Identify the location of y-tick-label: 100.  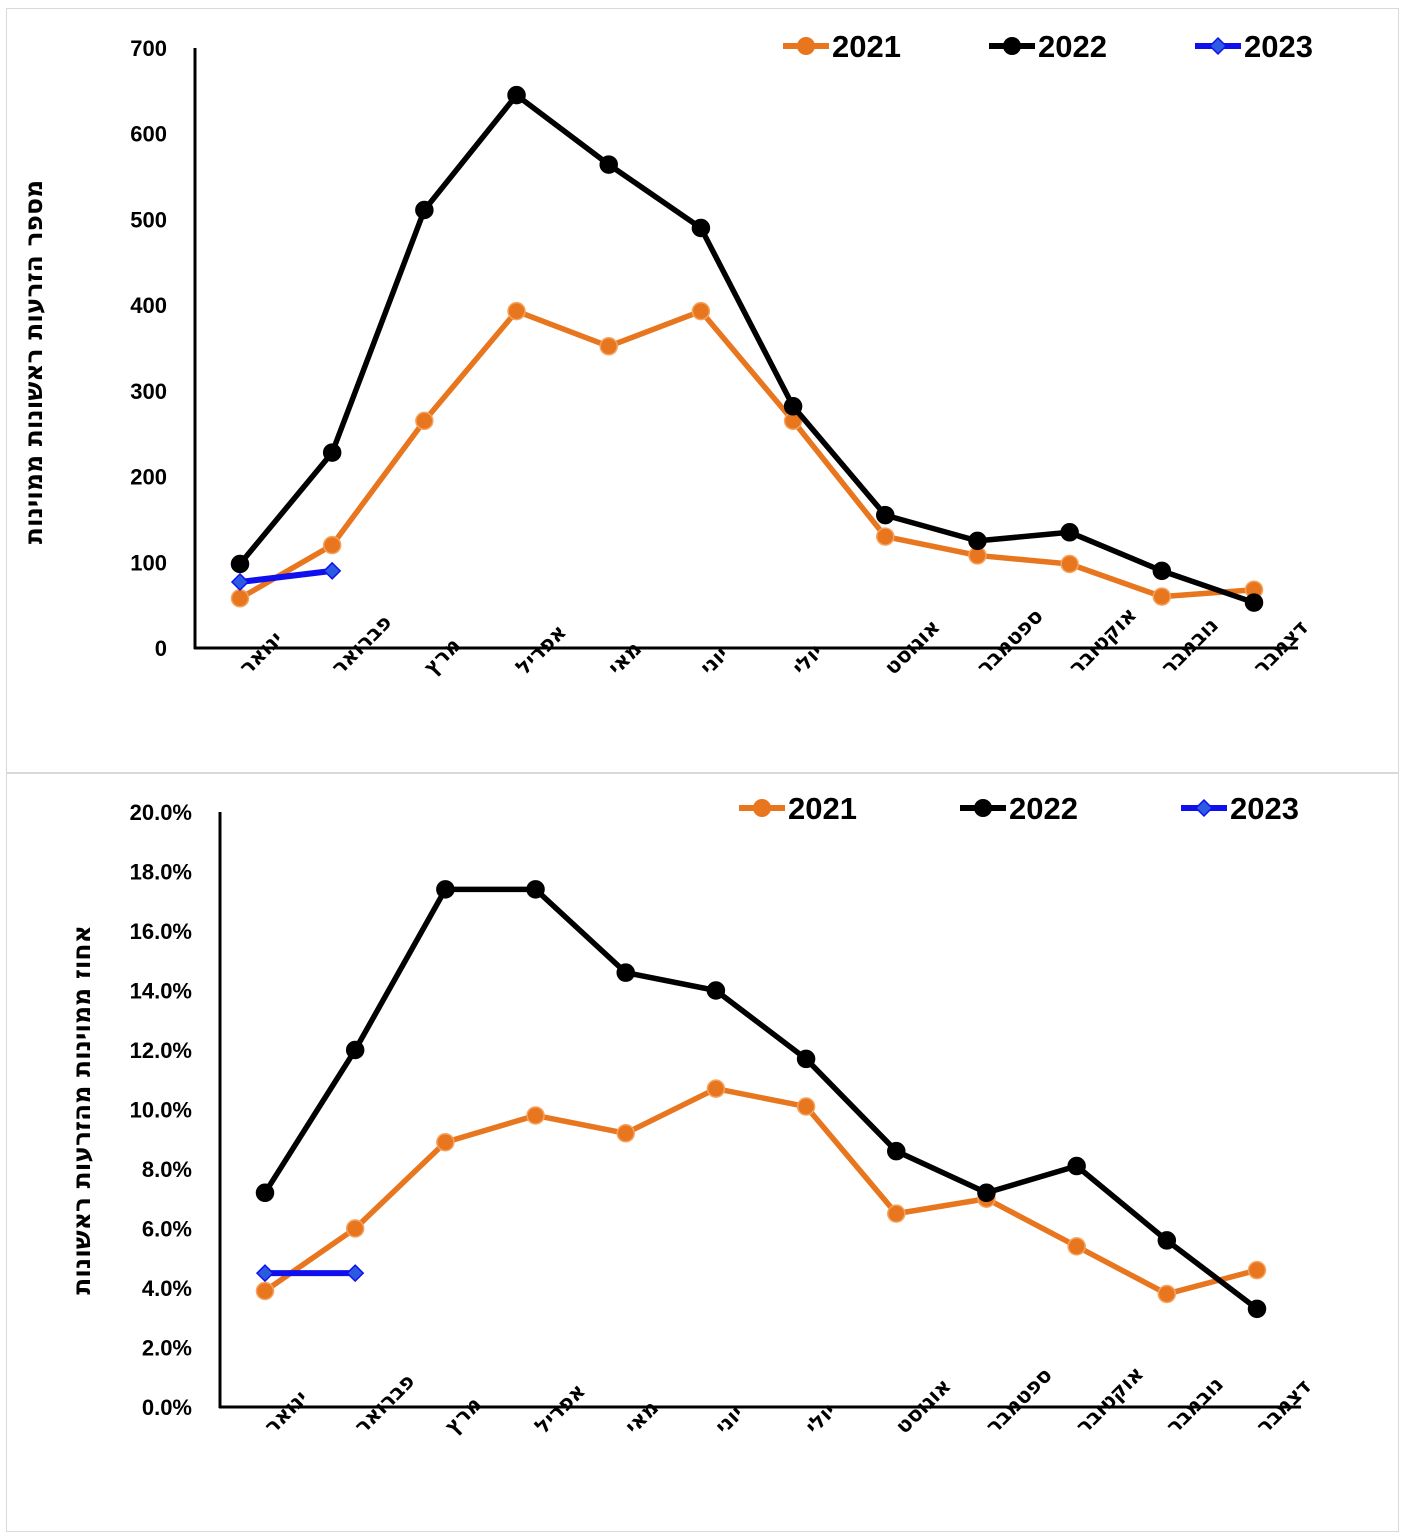
(148, 562).